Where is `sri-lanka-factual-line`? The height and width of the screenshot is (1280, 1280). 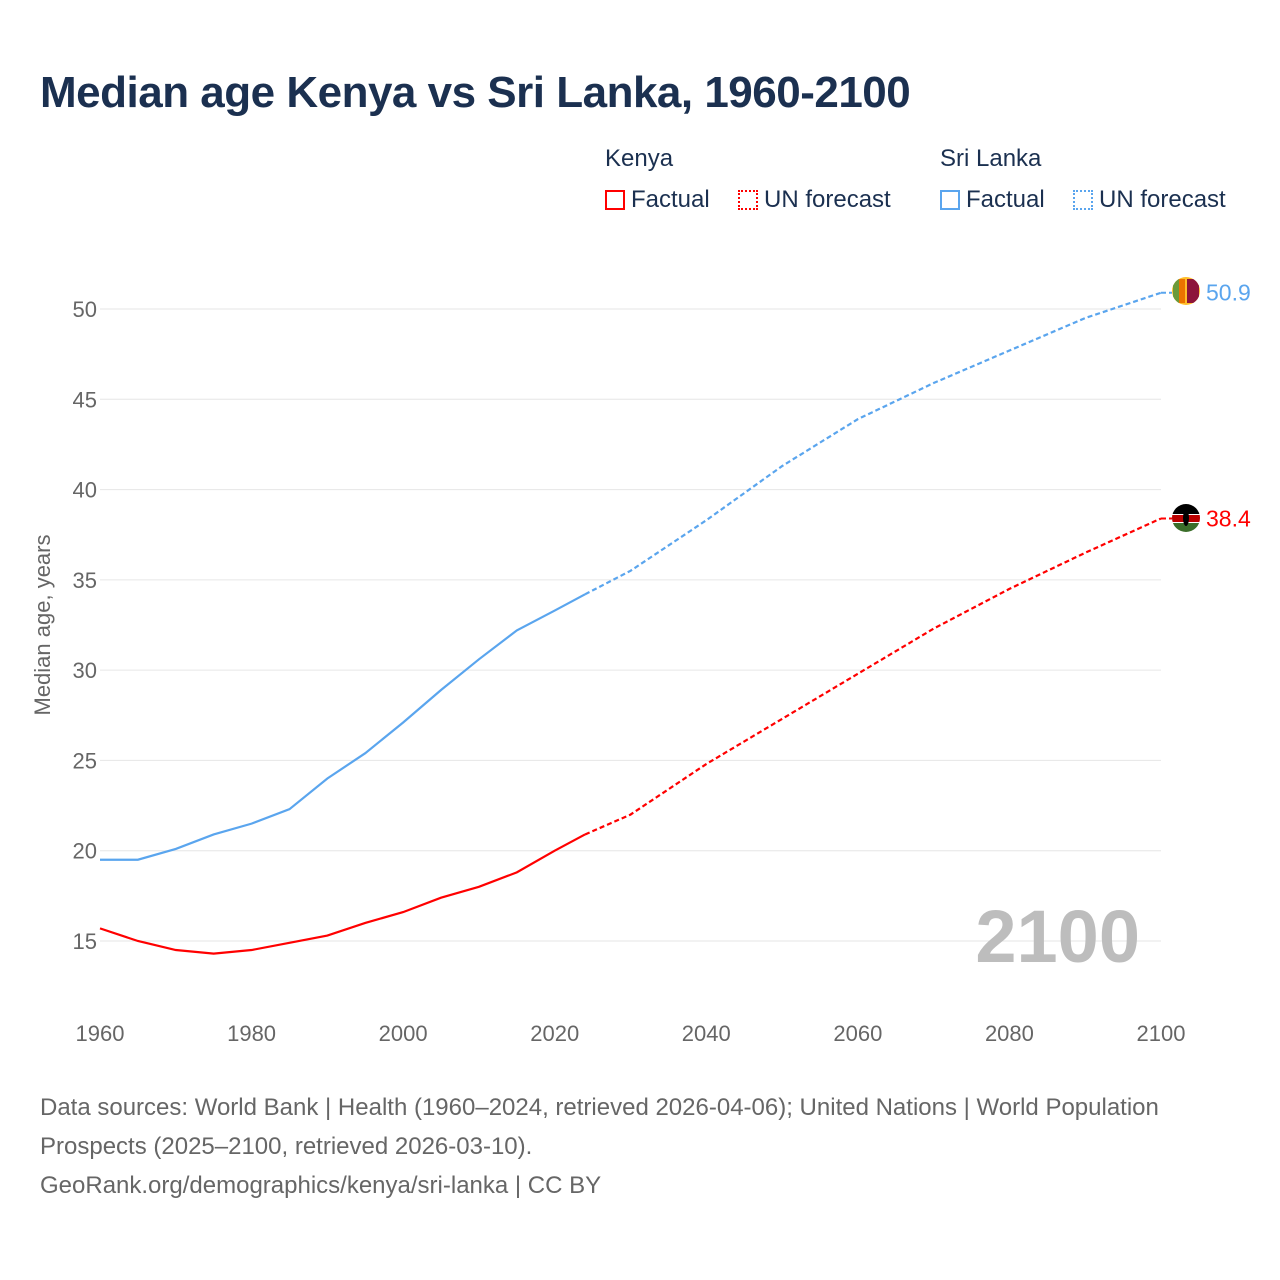
sri-lanka-factual-line is located at coordinates (343, 727).